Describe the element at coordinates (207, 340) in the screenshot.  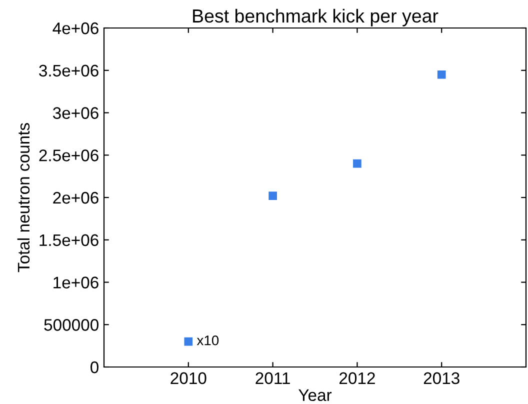
I see `annotation: x10` at that location.